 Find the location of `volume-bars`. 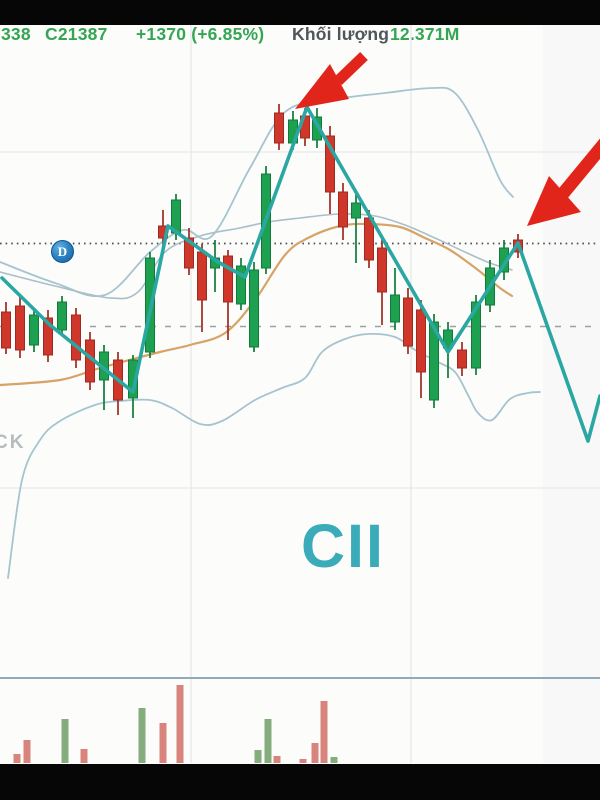

volume-bars is located at coordinates (175, 724).